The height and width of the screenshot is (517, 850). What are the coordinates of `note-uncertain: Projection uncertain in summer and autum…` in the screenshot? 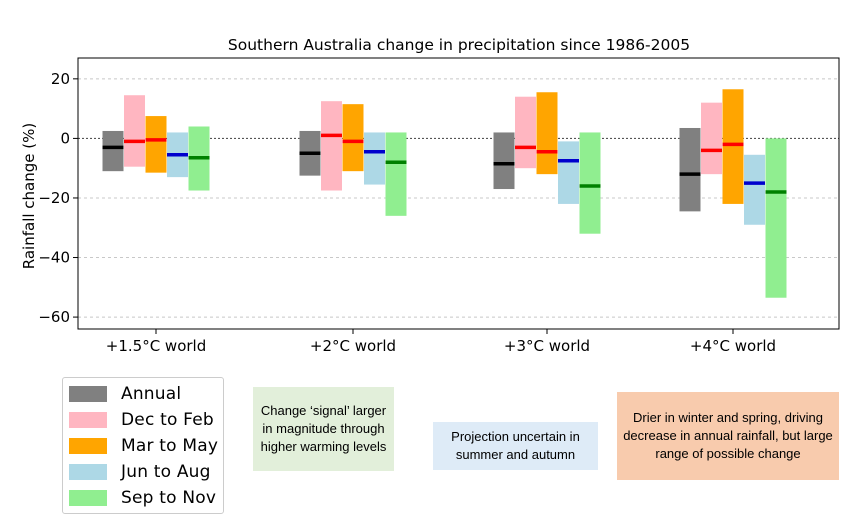 It's located at (515, 446).